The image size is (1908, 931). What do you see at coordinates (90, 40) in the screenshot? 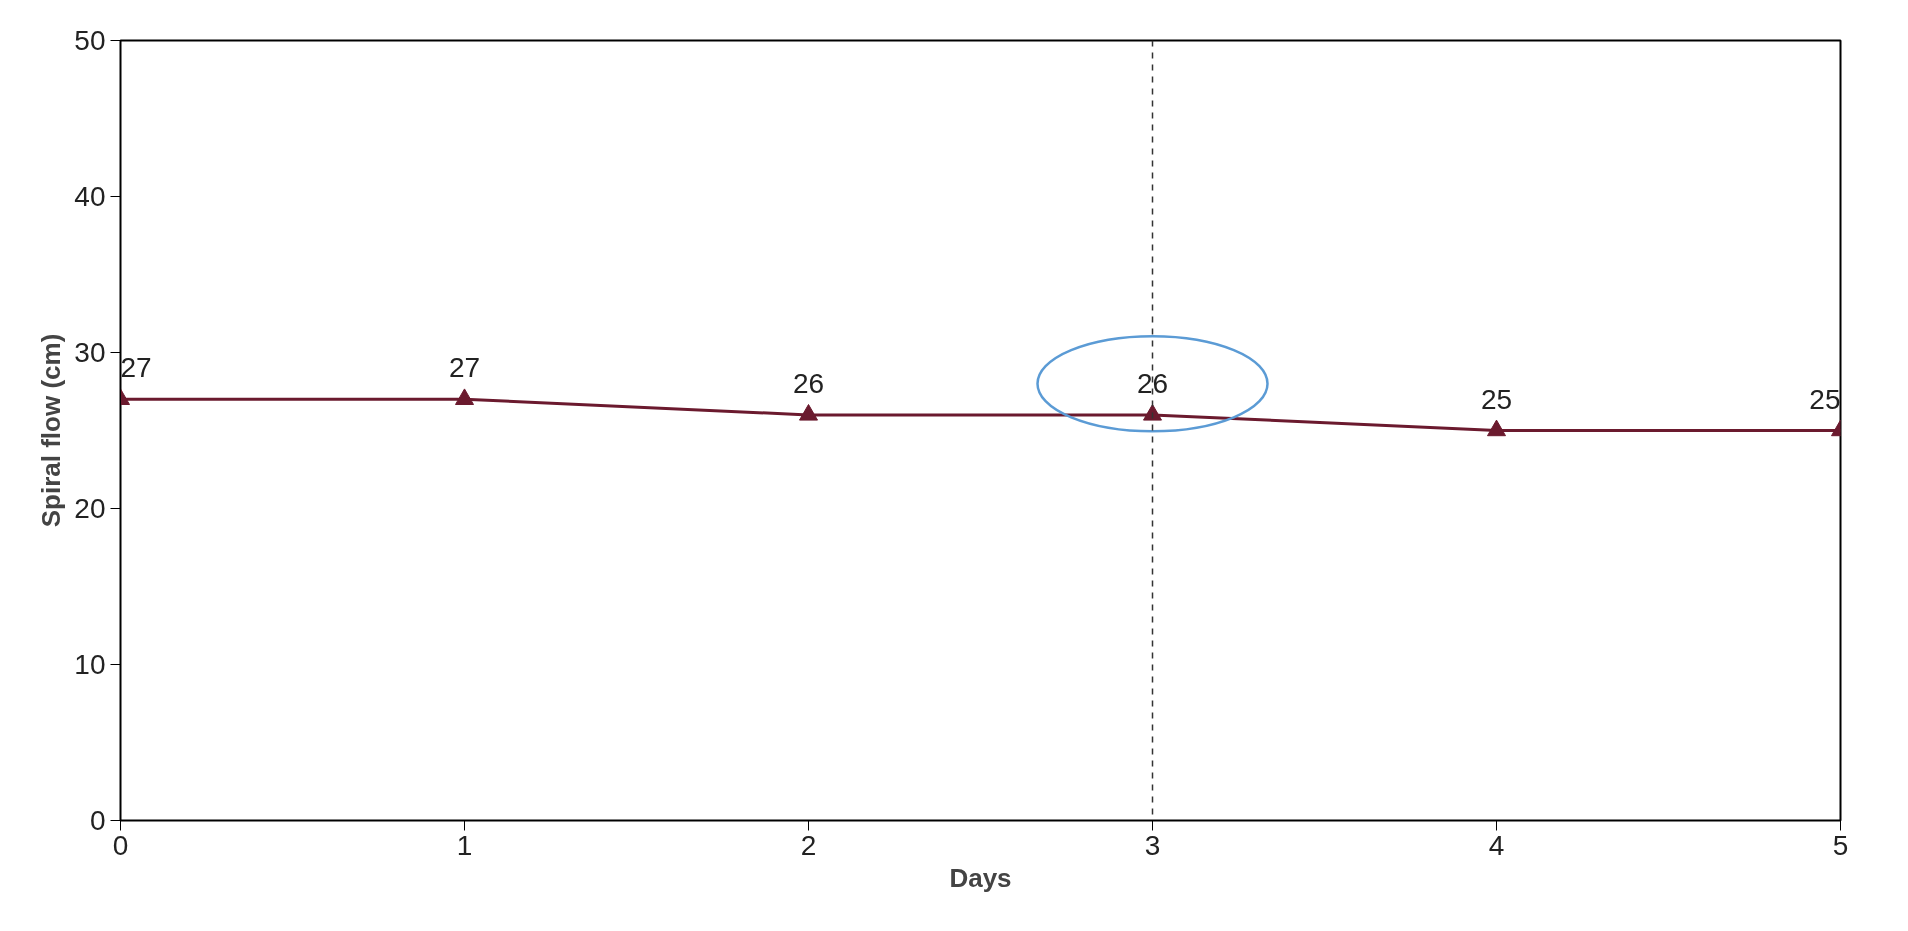
I see `y-tick-label: 50` at bounding box center [90, 40].